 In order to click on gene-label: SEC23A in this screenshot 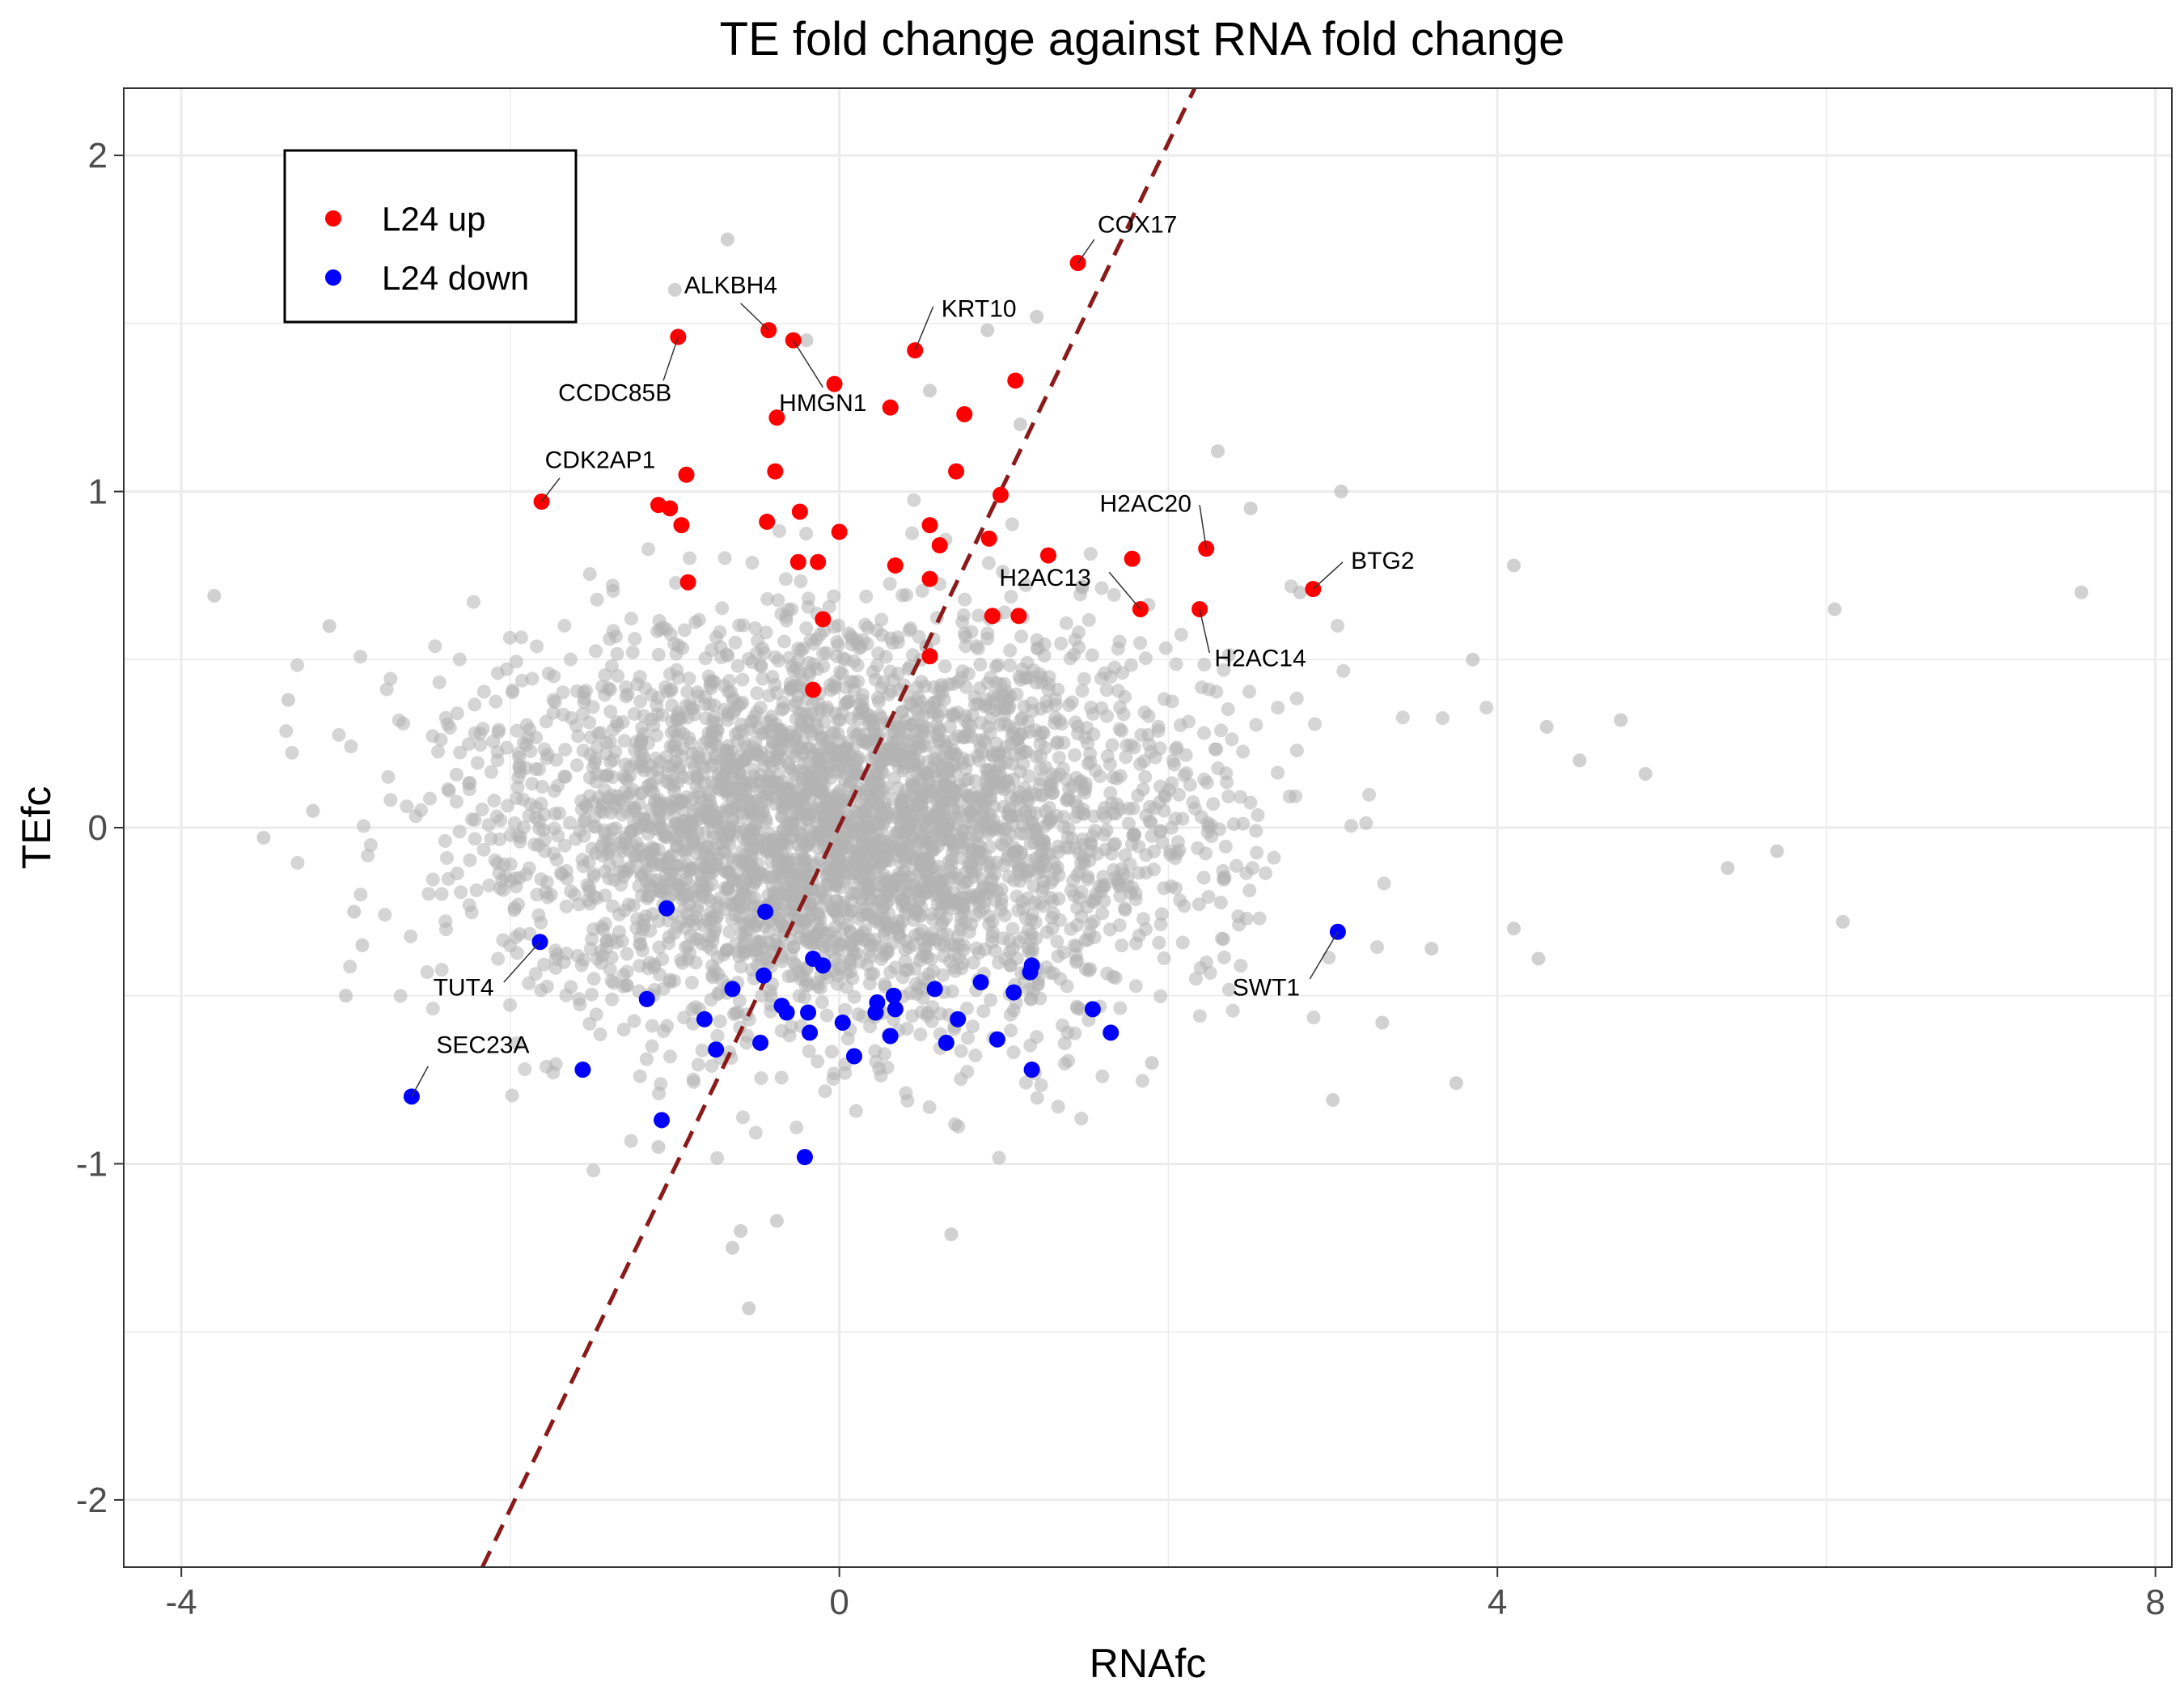, I will do `click(482, 1045)`.